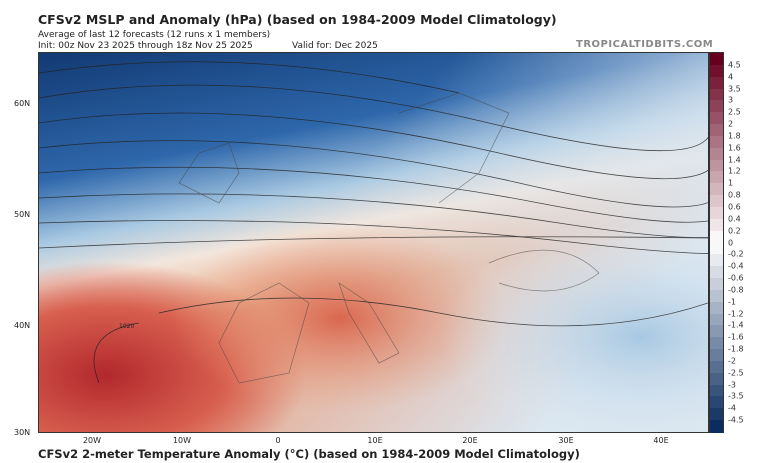  Describe the element at coordinates (736, 337) in the screenshot. I see `colorbar-label: -1.6` at that location.